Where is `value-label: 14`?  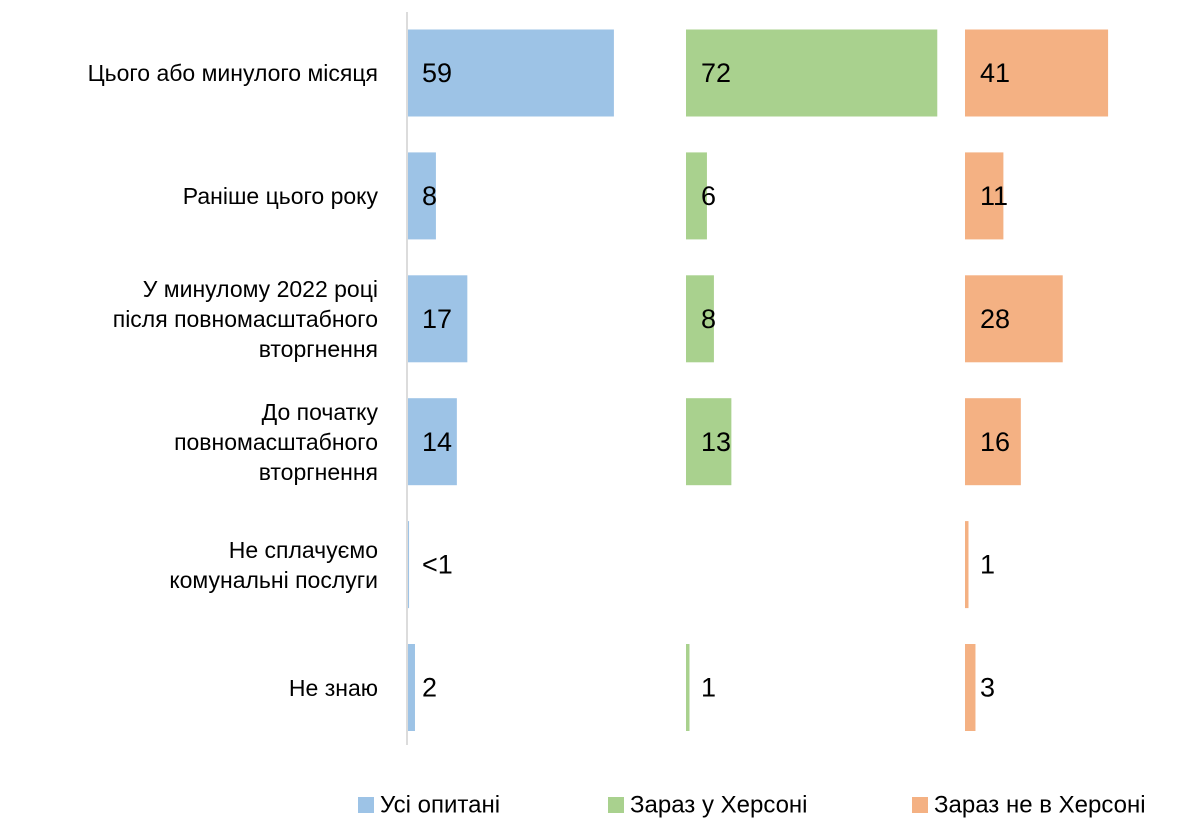 value-label: 14 is located at coordinates (437, 442).